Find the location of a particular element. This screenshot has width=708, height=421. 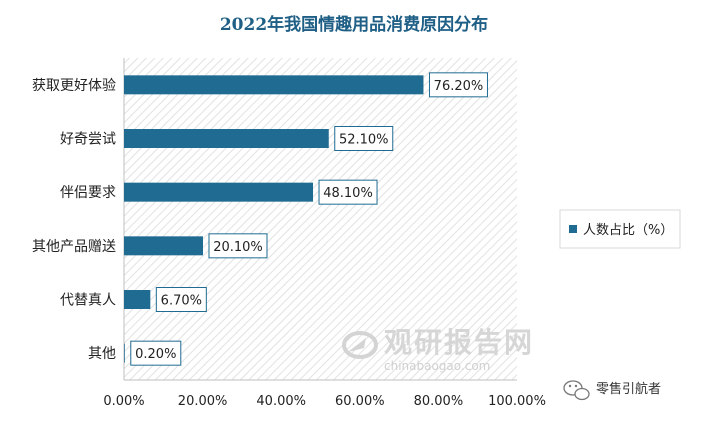

watermark-text: 观研报告网 is located at coordinates (459, 342).